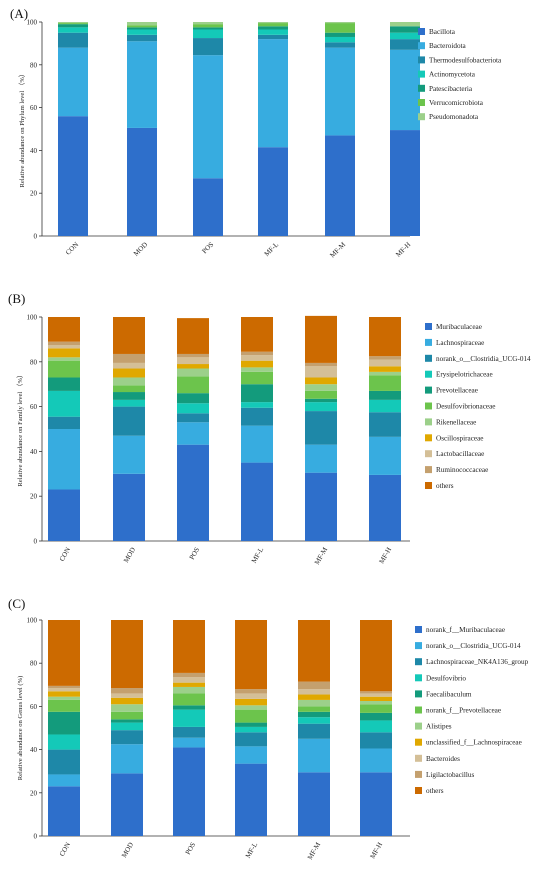 This screenshot has height=870, width=550. Describe the element at coordinates (340, 185) in the screenshot. I see `bar-segment-bacillota-mf-m` at that location.